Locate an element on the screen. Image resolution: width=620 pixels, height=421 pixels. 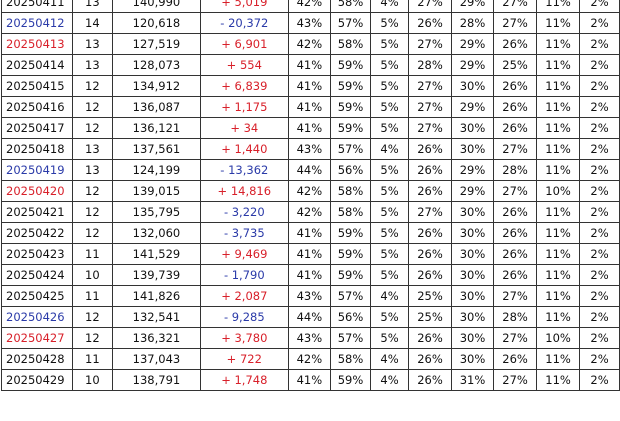
pct-b-cell: 57% is located at coordinates (350, 338).